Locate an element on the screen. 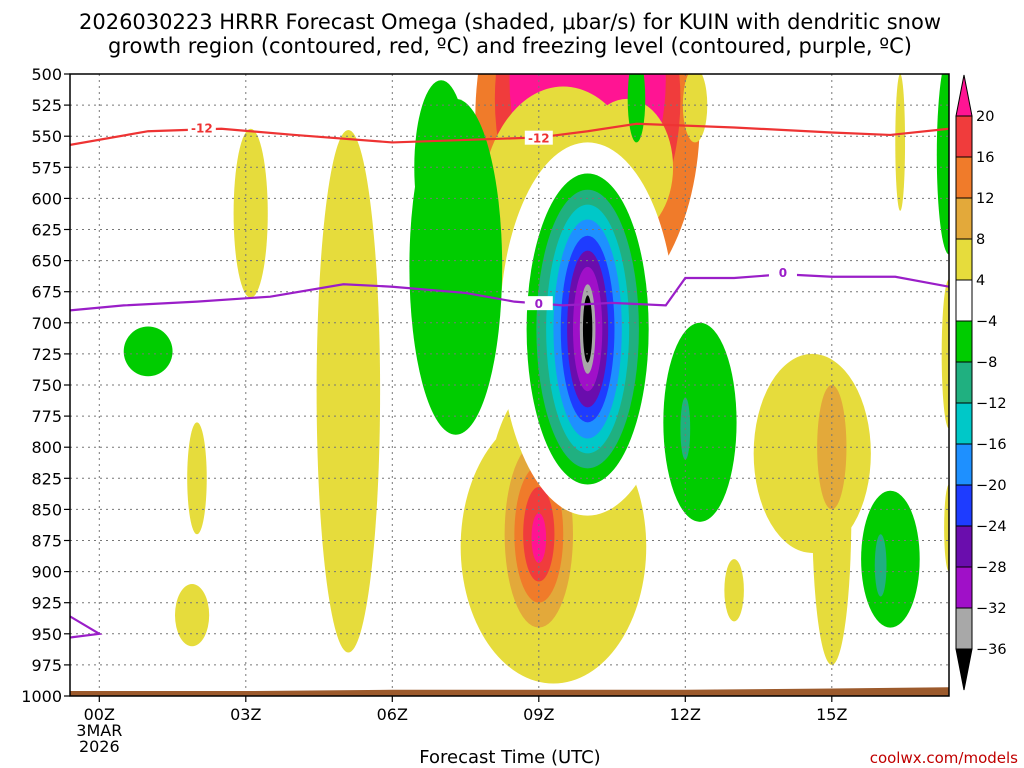 This screenshot has width=1024, height=768. y-tick-label-6: 650 is located at coordinates (46, 261).